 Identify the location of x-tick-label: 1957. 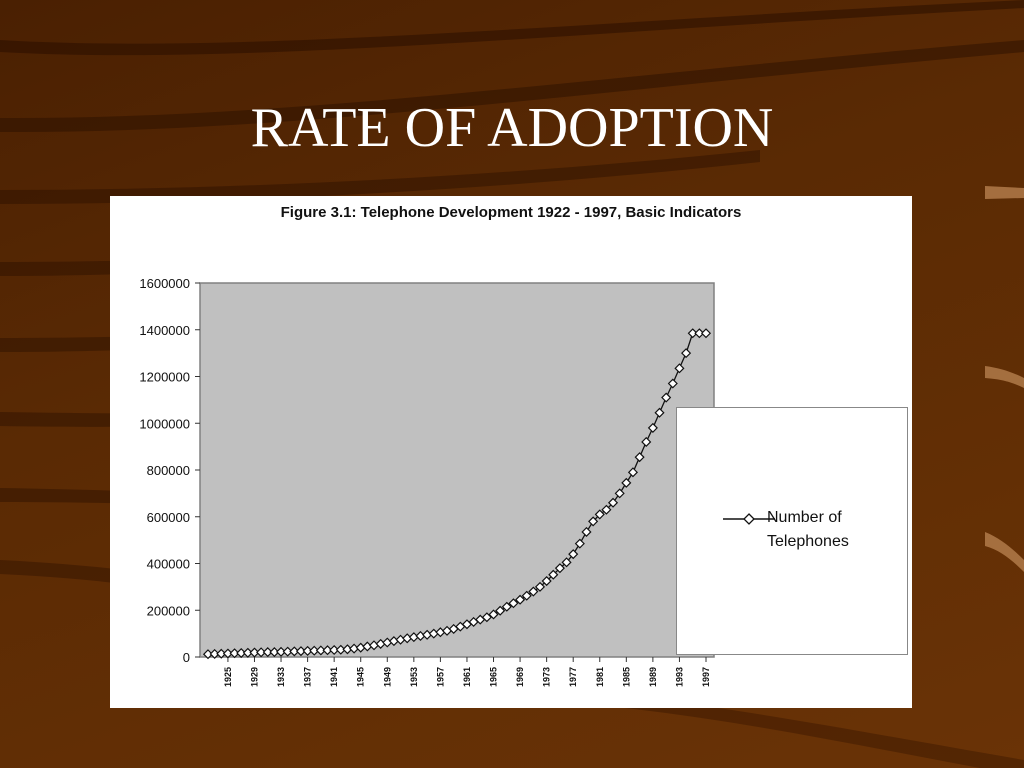
(440, 677).